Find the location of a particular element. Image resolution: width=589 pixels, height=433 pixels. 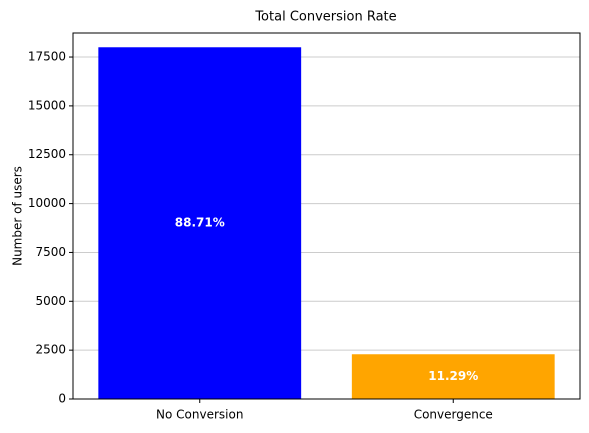

x-tick-label: No Conversion is located at coordinates (199, 415).